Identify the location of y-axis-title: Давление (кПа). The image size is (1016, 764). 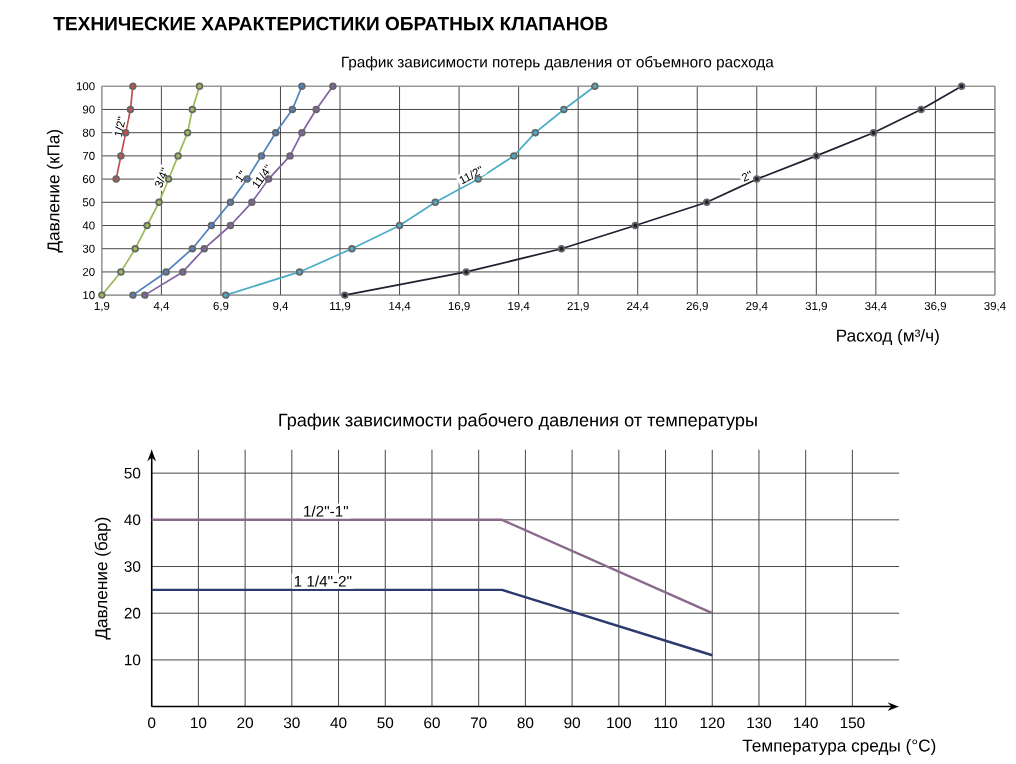
(54, 191).